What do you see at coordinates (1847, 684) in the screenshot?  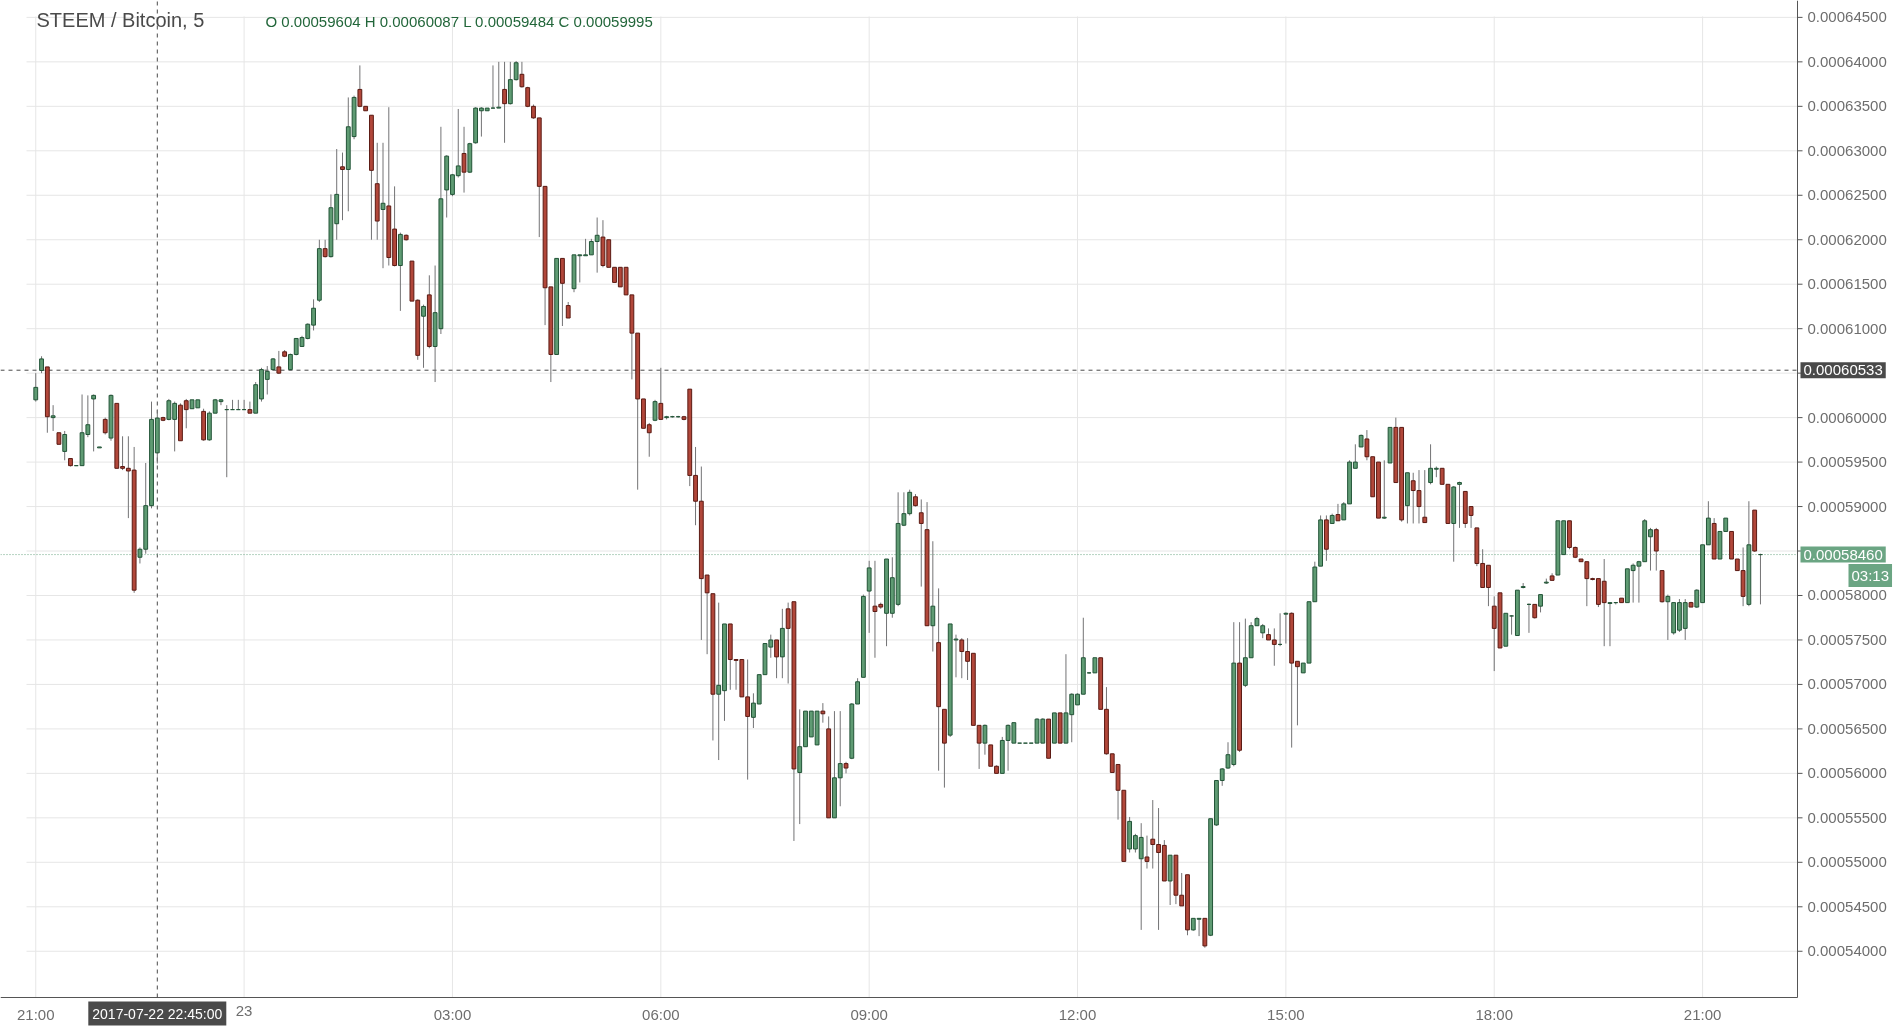 I see `y-tick-label: 0.00057000` at bounding box center [1847, 684].